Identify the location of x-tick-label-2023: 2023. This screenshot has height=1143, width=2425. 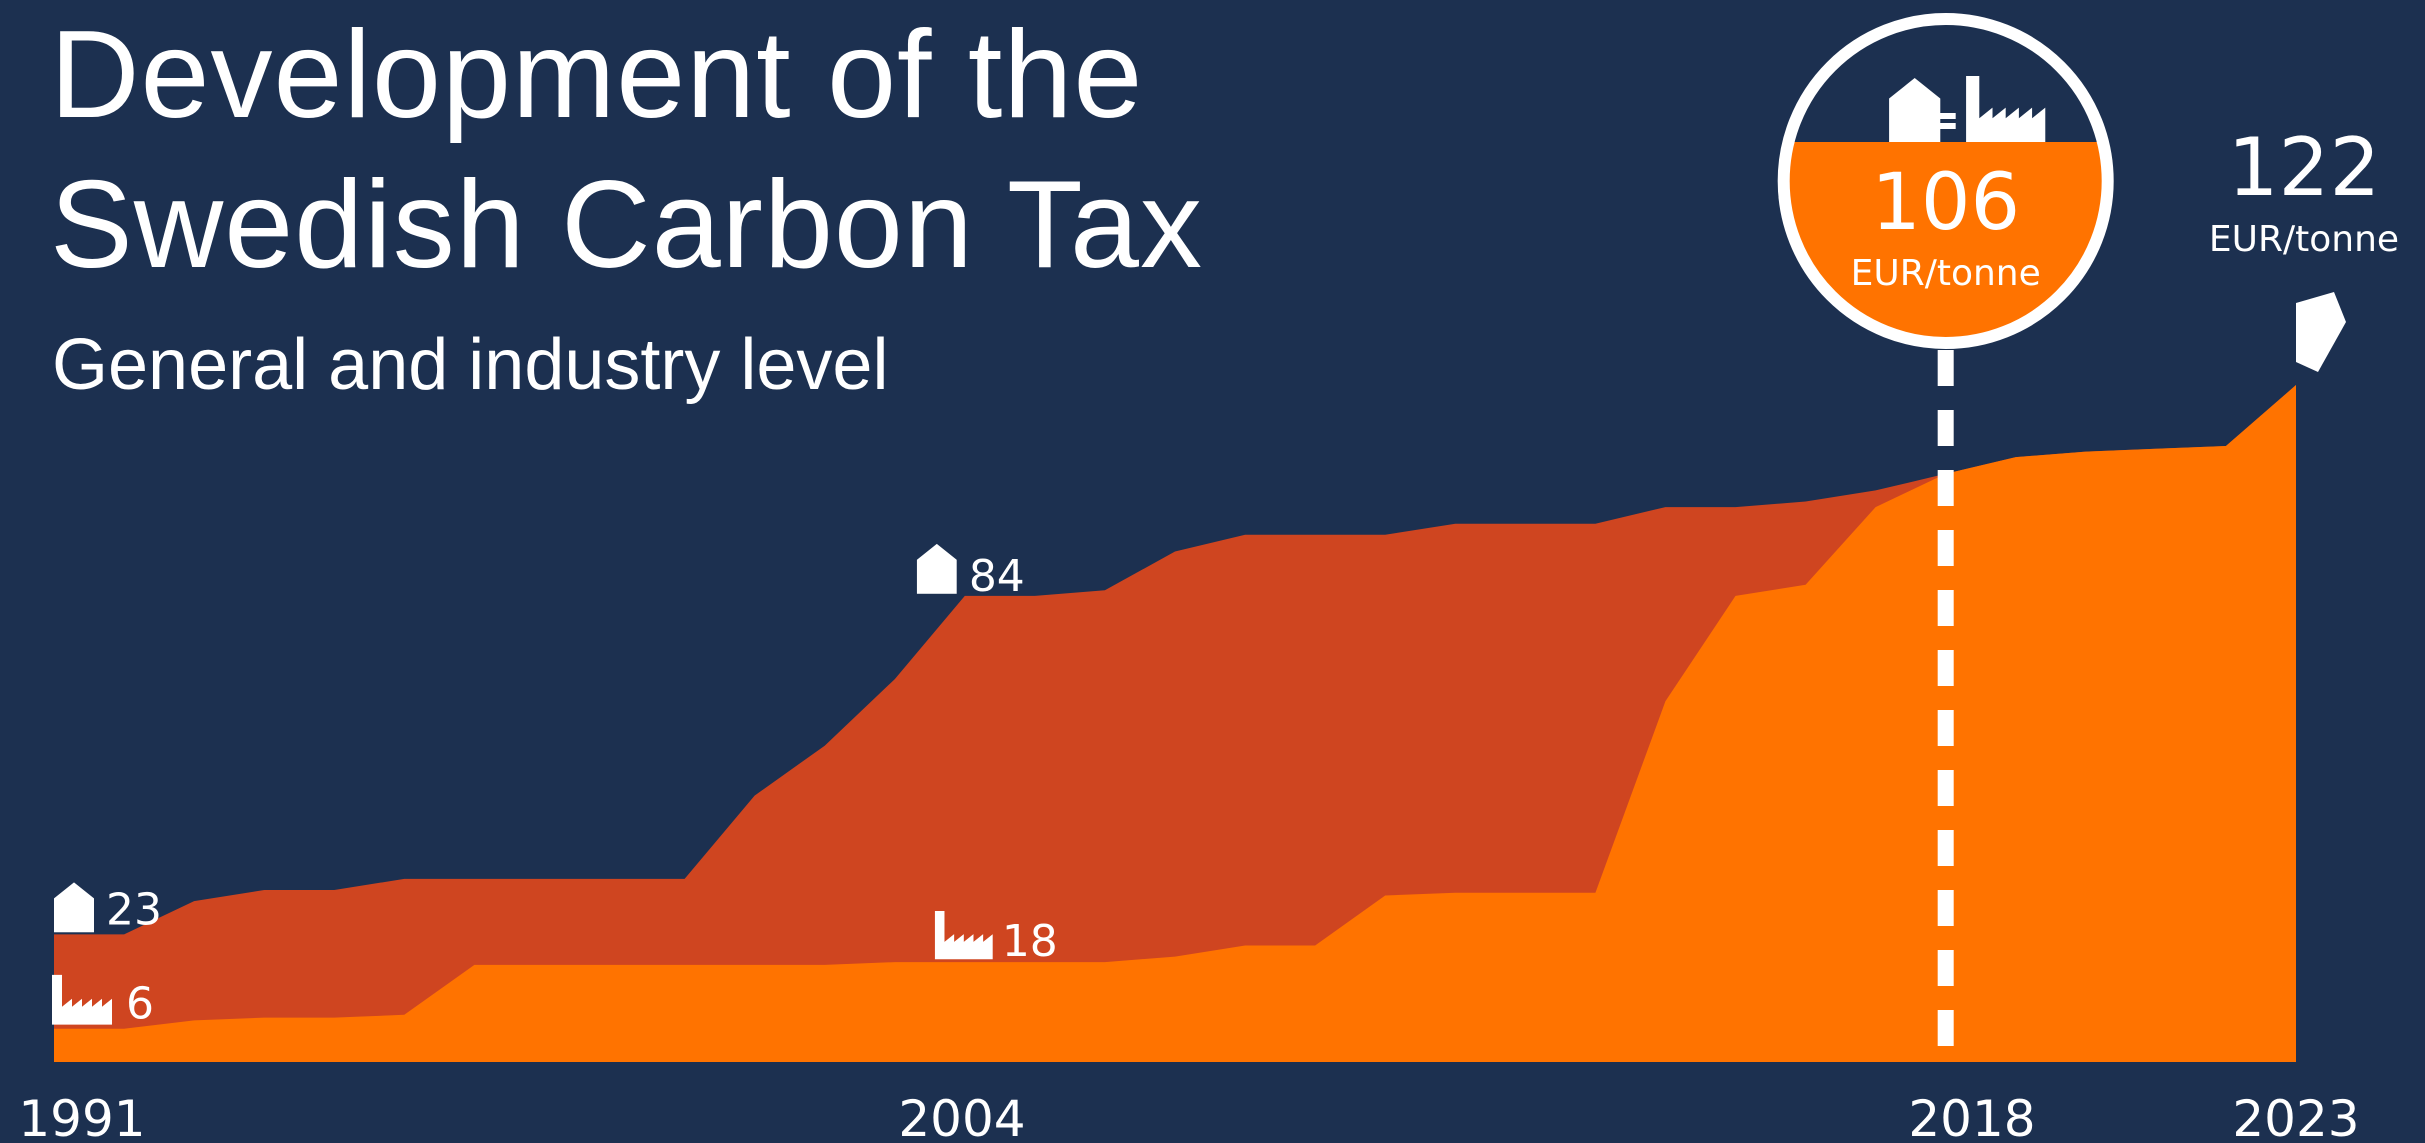
(2295, 1116).